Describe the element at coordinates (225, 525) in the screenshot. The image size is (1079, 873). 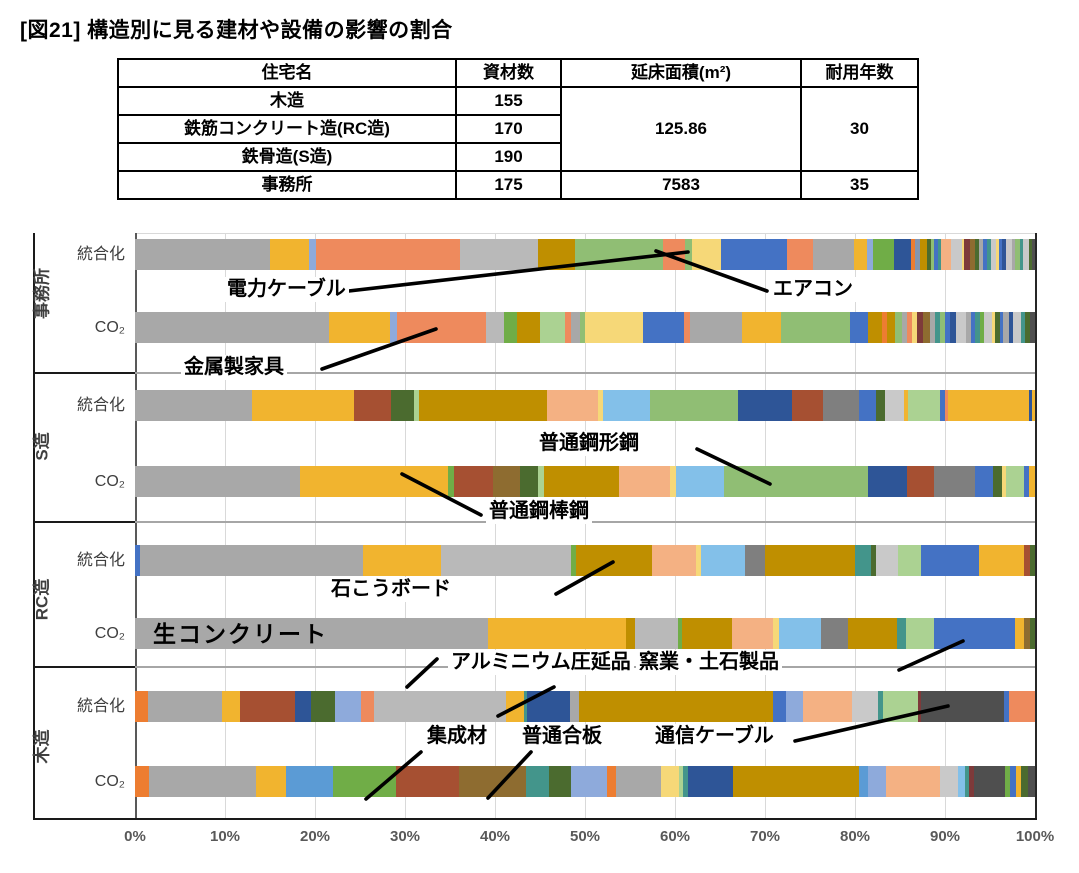
I see `gridline-10%` at that location.